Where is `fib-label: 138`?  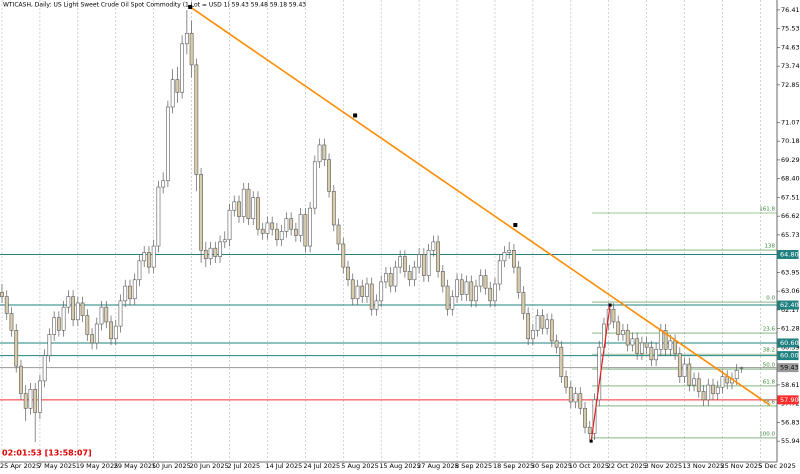
fib-label: 138 is located at coordinates (770, 247).